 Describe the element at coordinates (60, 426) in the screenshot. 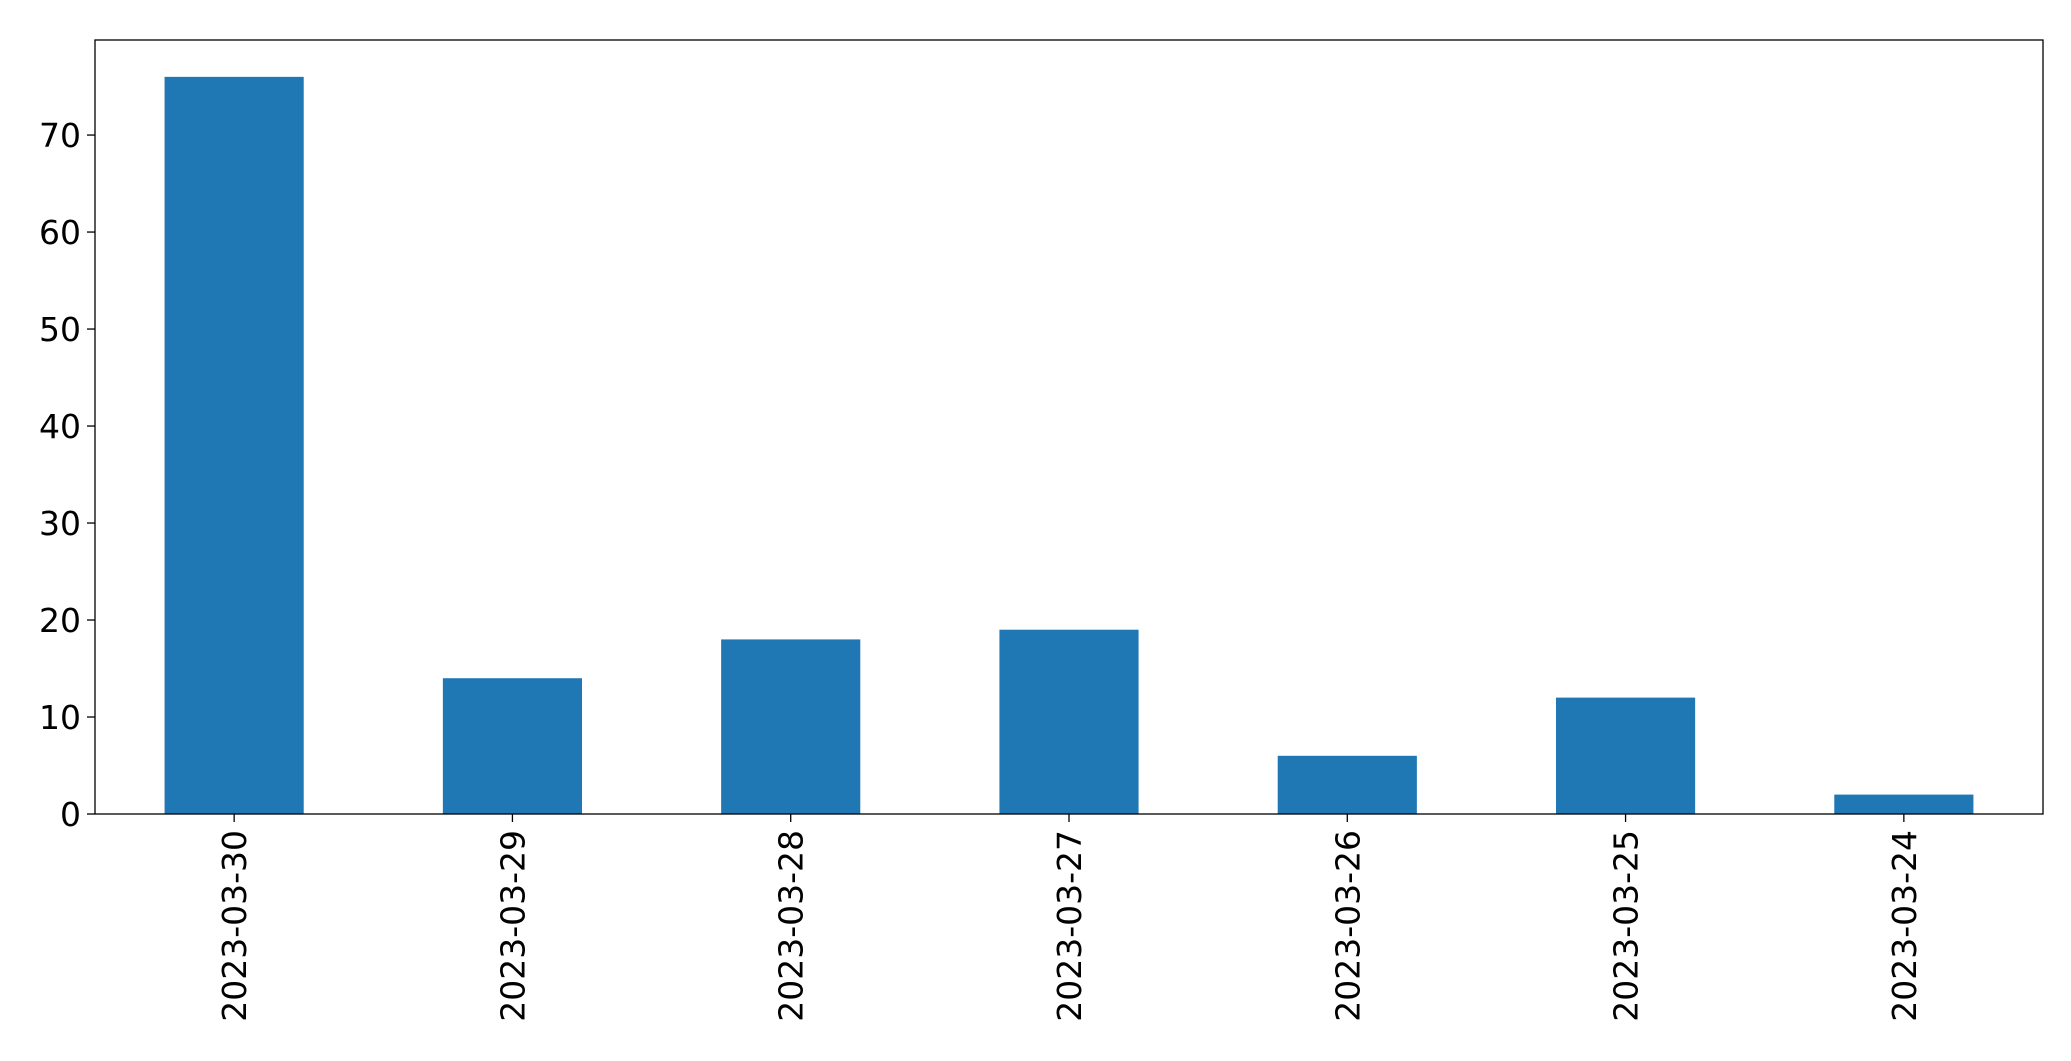

I see `y-tick-label: 40` at that location.